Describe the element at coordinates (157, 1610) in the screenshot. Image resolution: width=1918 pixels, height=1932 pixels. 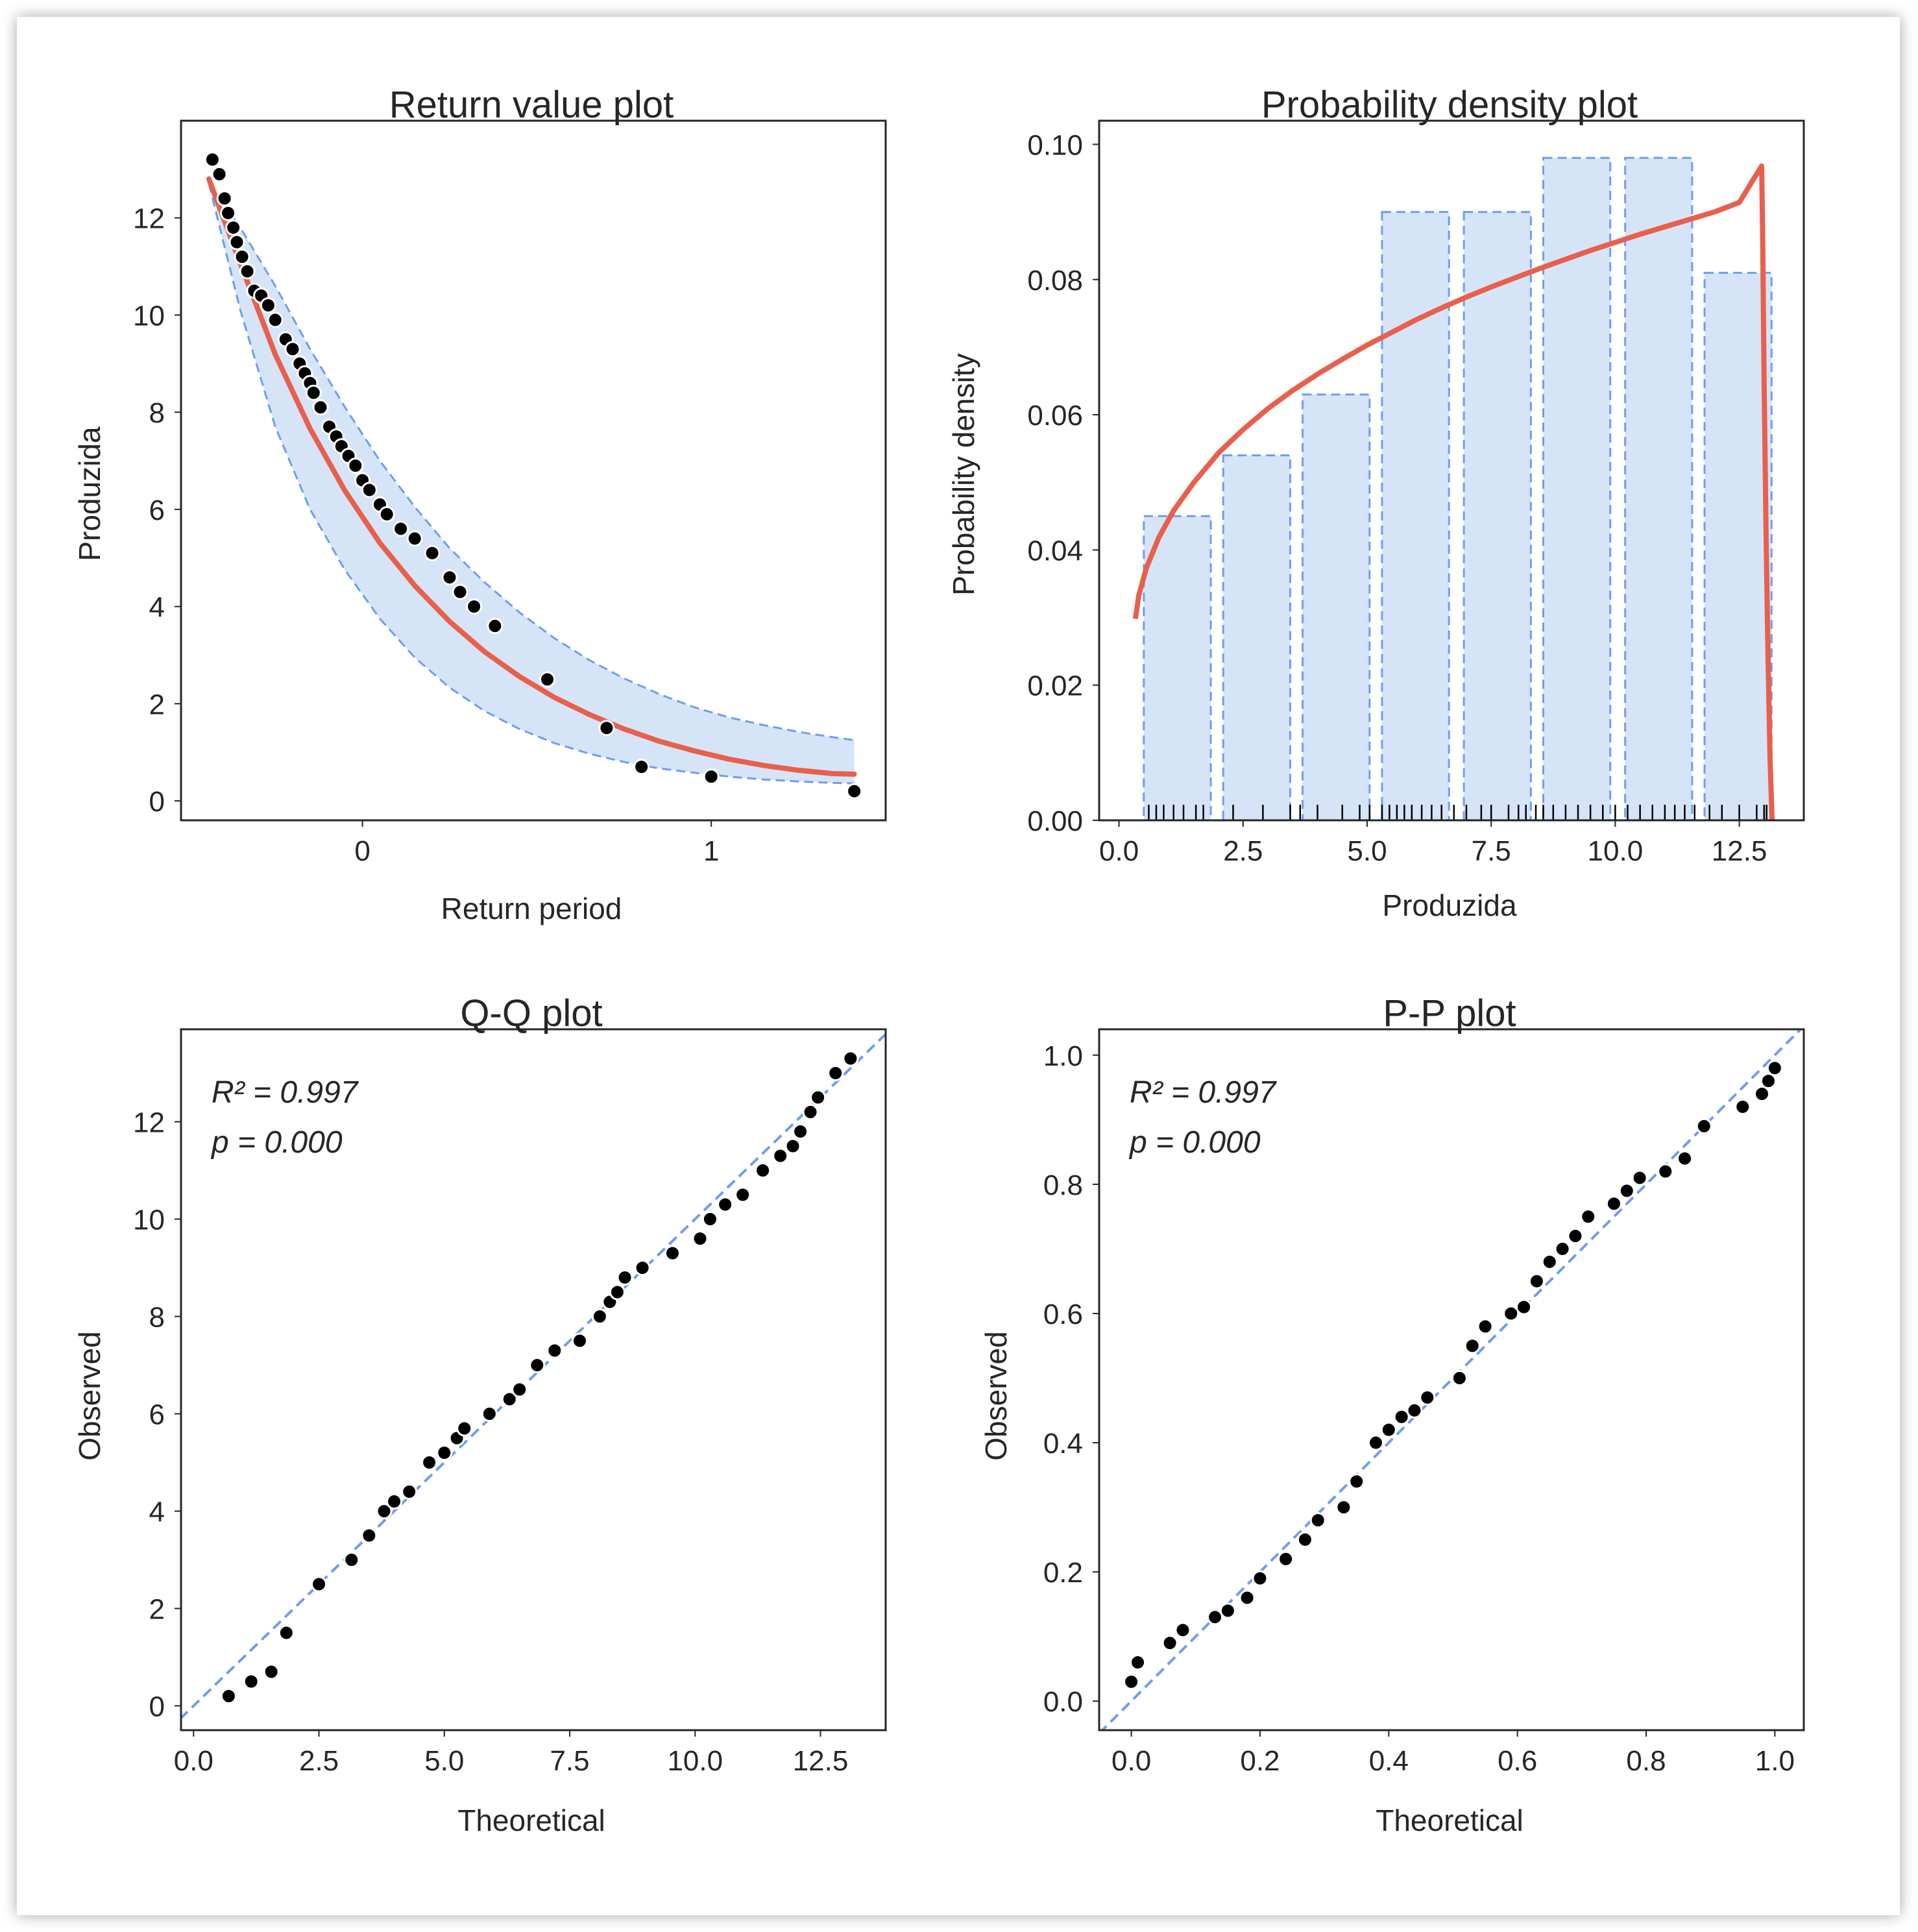
I see `qq-ytick-label: 2` at that location.